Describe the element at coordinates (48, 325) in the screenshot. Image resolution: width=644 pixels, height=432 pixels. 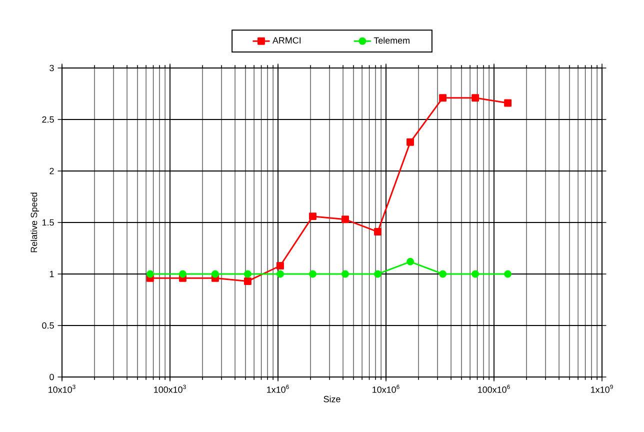
I see `y-tick-label: 0.5` at that location.